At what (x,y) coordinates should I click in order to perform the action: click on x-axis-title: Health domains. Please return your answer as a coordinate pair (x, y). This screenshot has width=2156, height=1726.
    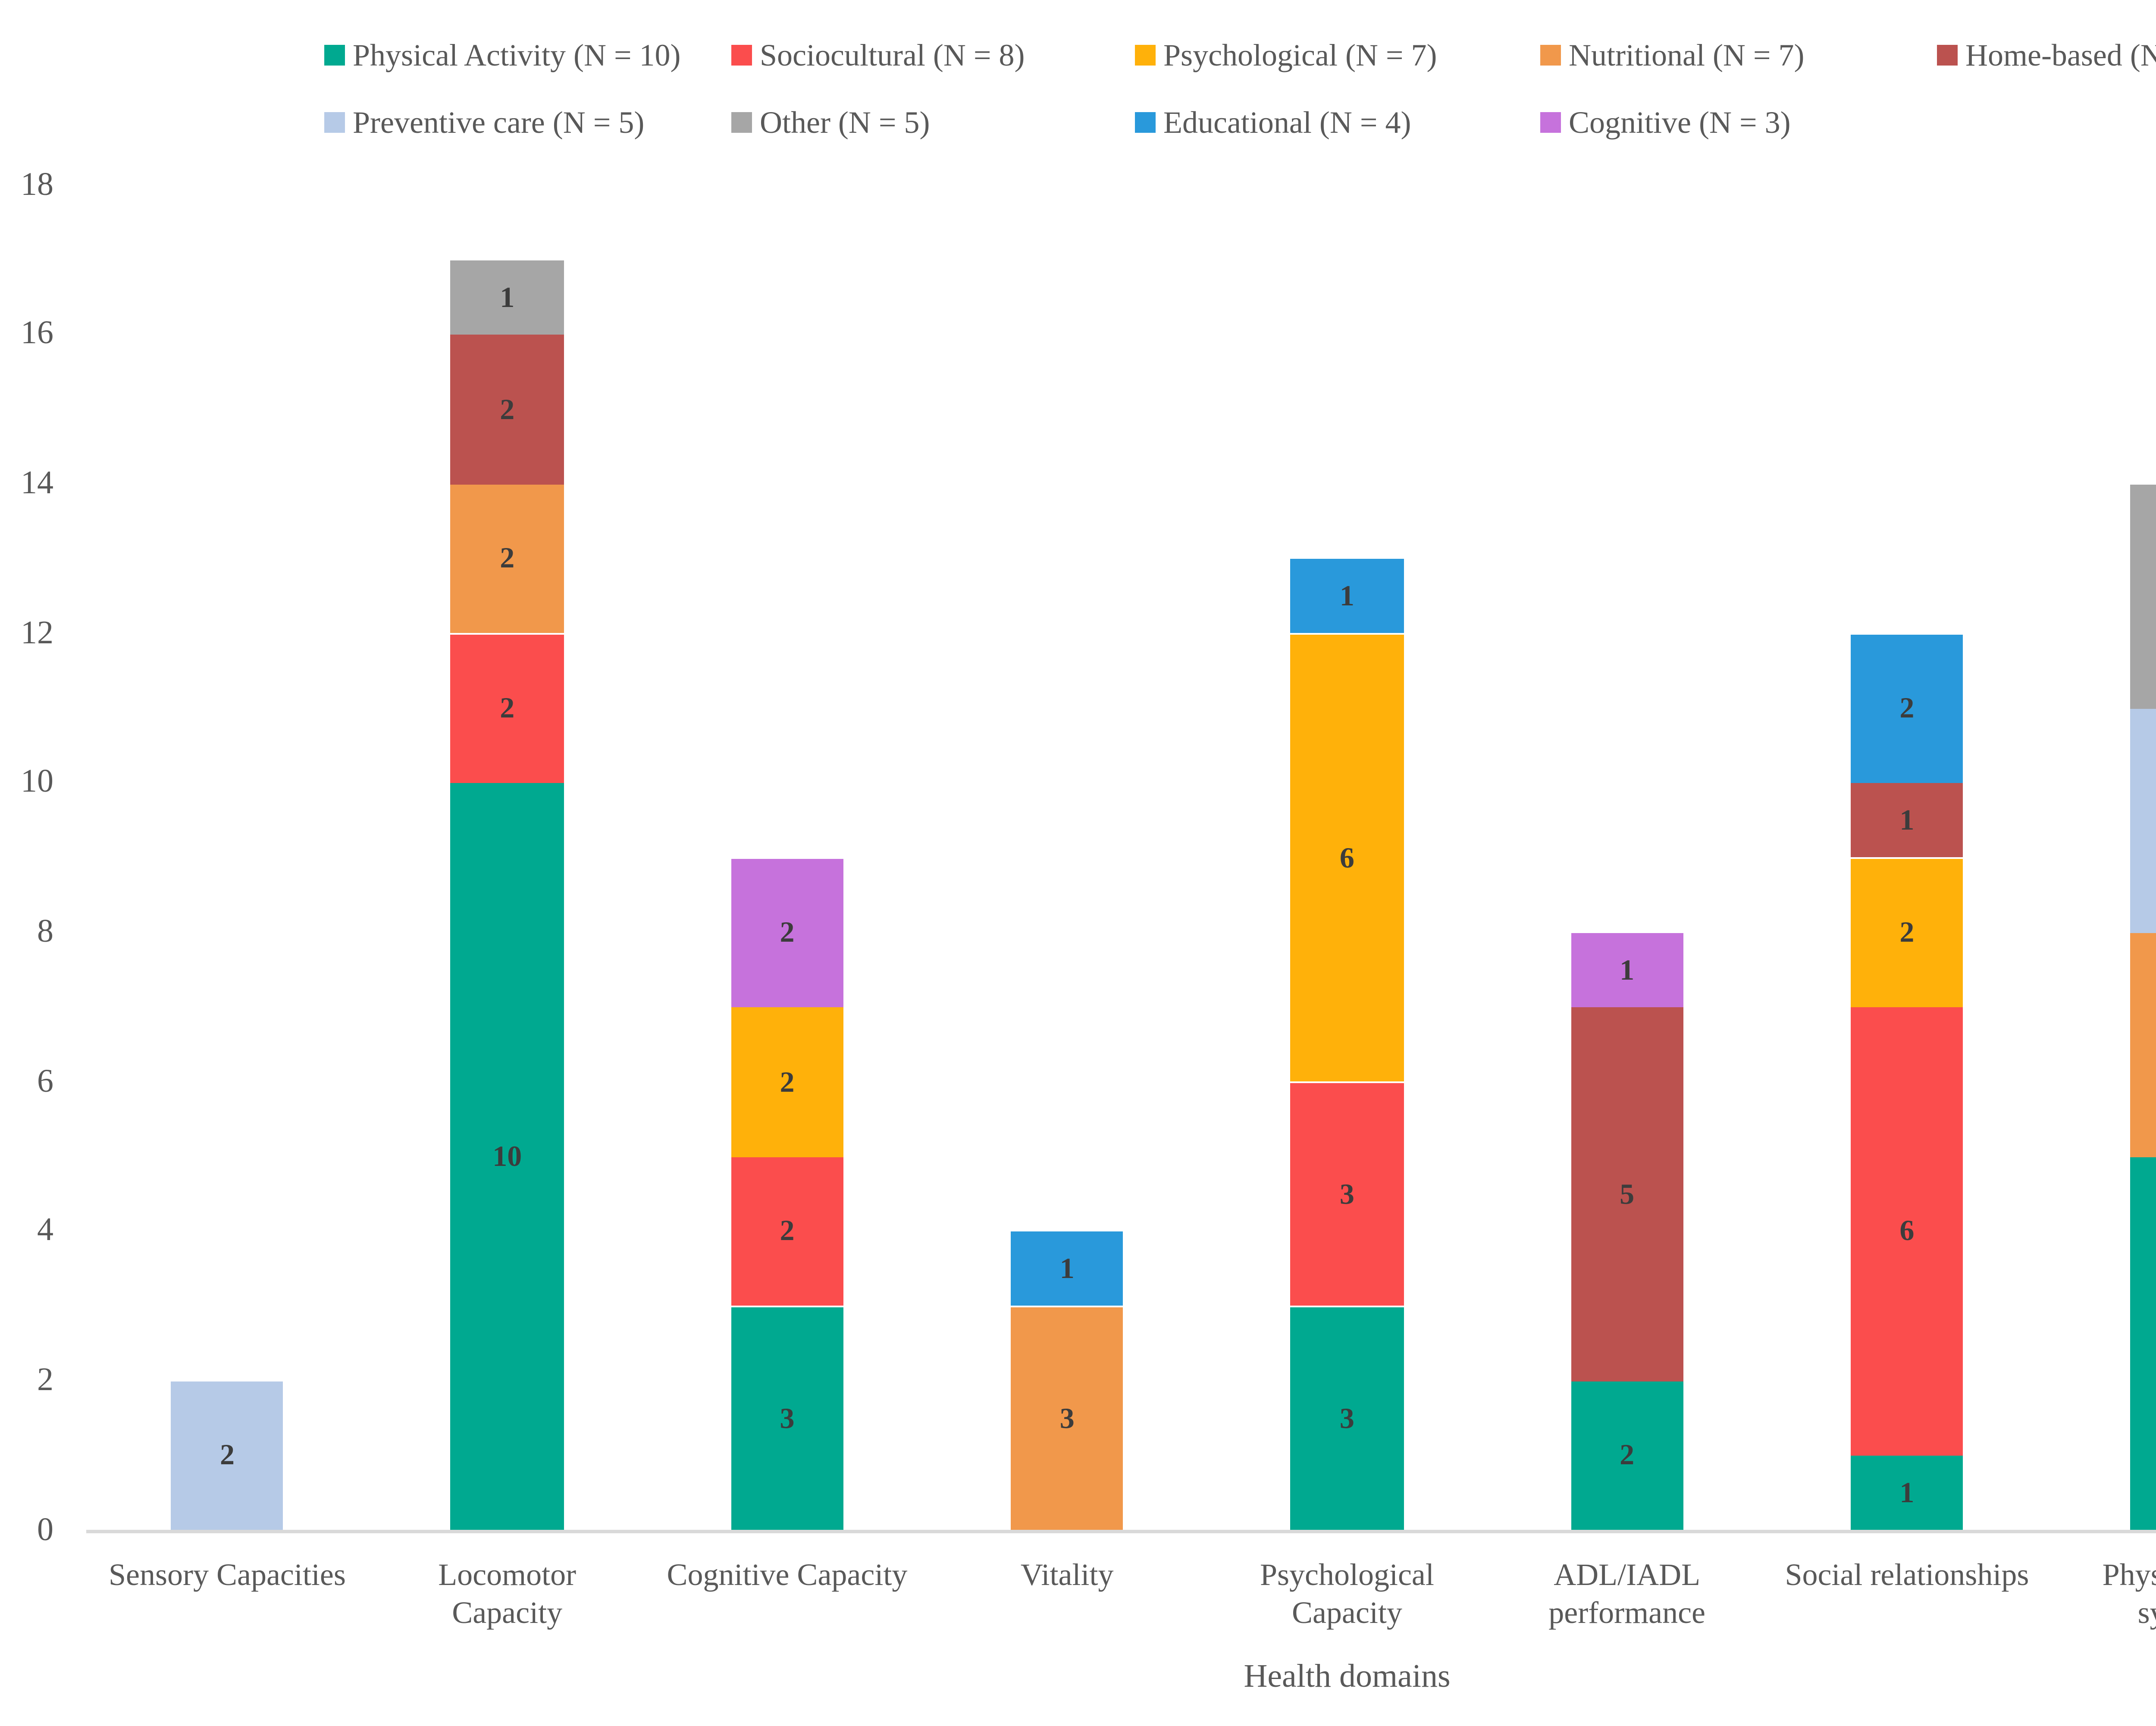
    Looking at the image, I should click on (1347, 1677).